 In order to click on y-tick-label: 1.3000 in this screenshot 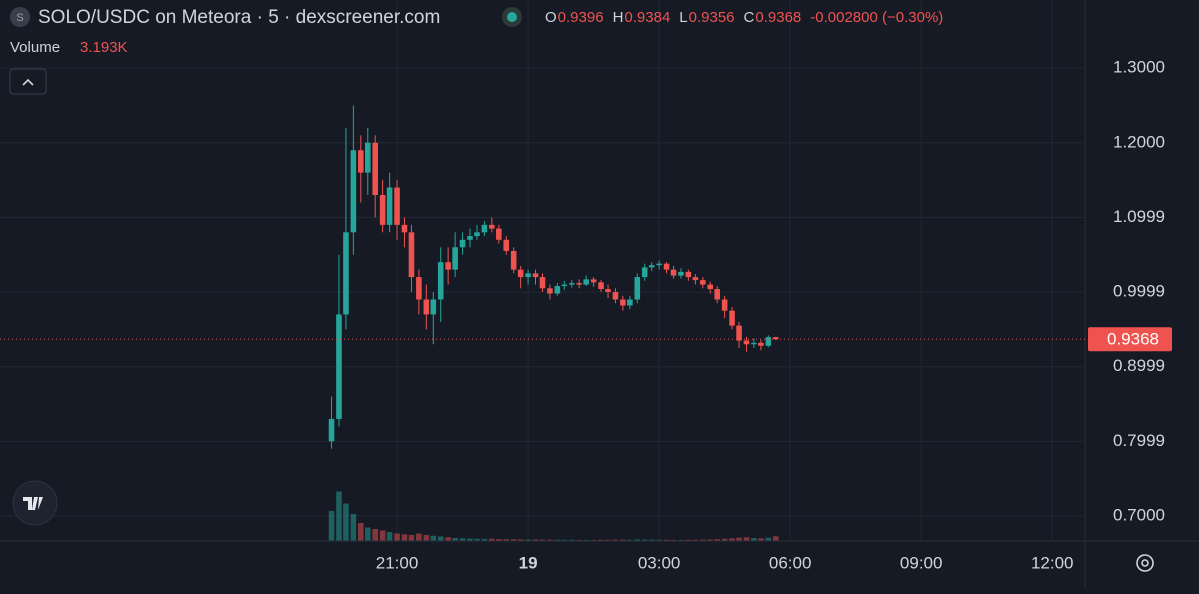, I will do `click(1139, 67)`.